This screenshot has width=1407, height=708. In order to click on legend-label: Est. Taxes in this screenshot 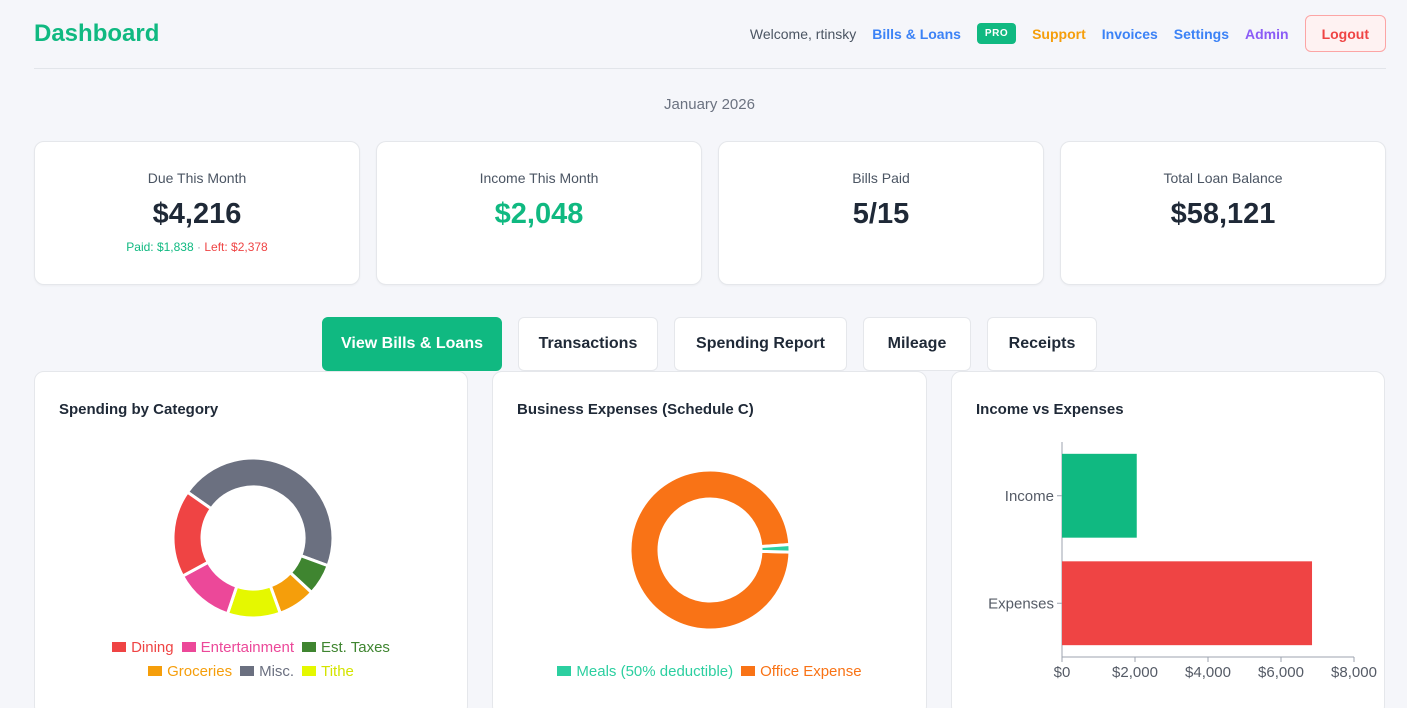, I will do `click(355, 647)`.